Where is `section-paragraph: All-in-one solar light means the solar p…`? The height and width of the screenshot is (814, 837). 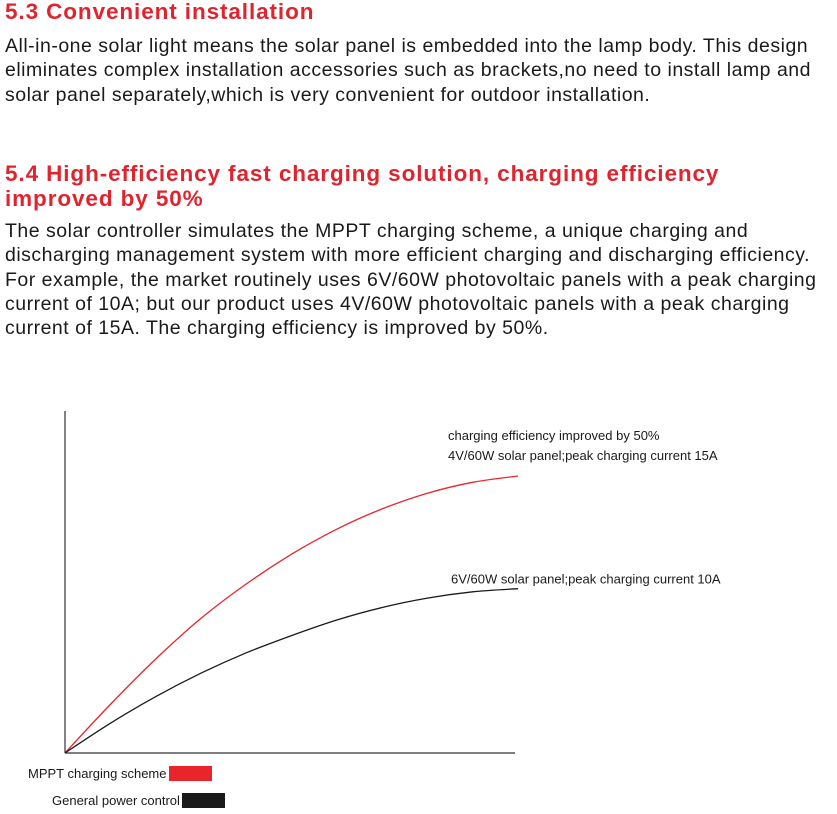
section-paragraph: All-in-one solar light means the solar p… is located at coordinates (408, 70).